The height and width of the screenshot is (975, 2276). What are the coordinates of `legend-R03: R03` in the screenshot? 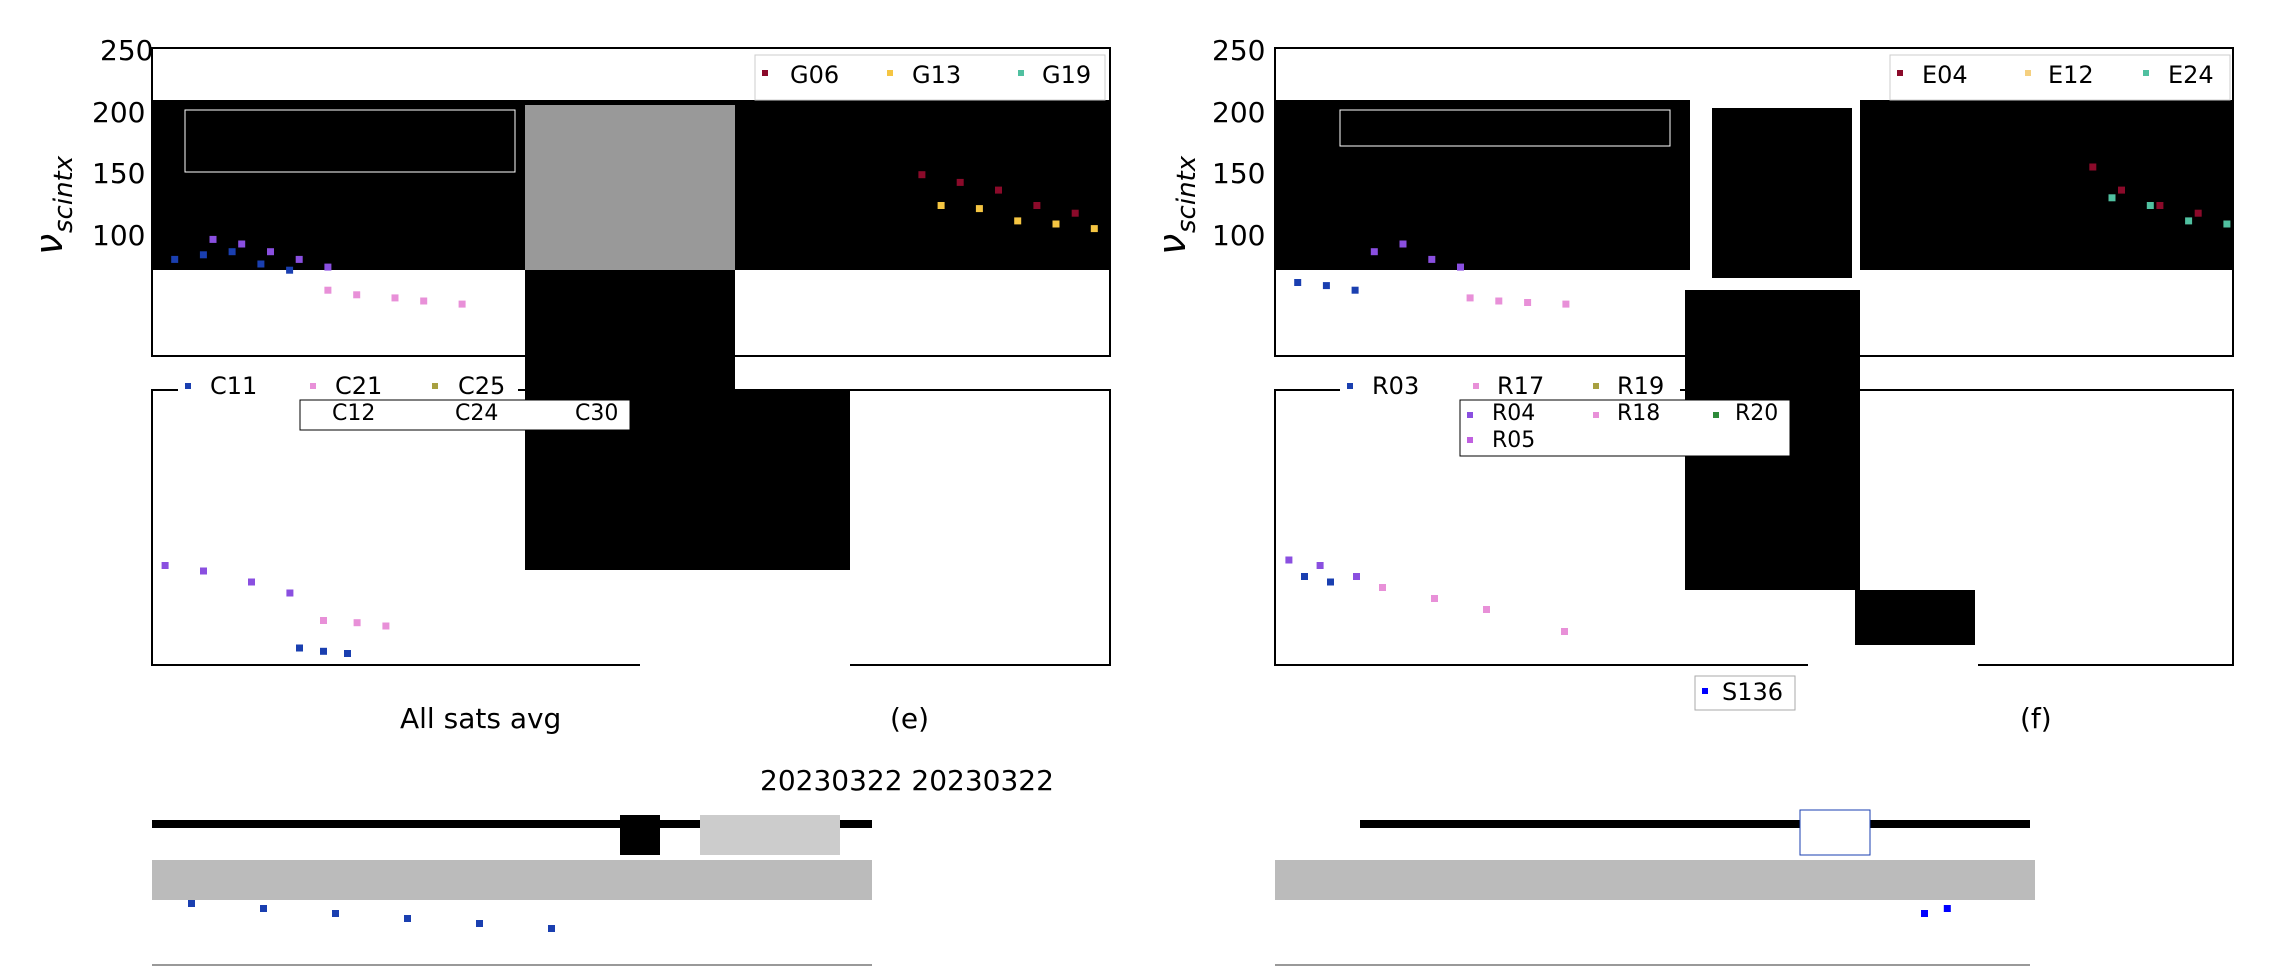 It's located at (1395, 386).